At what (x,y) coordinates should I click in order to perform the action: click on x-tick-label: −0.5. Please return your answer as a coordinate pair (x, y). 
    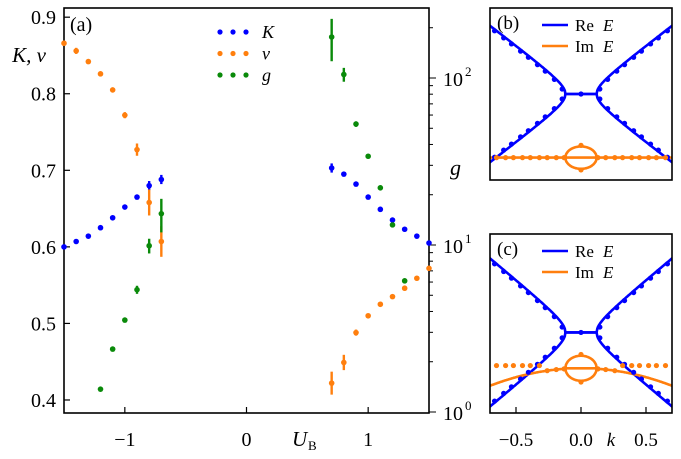
    Looking at the image, I should click on (516, 440).